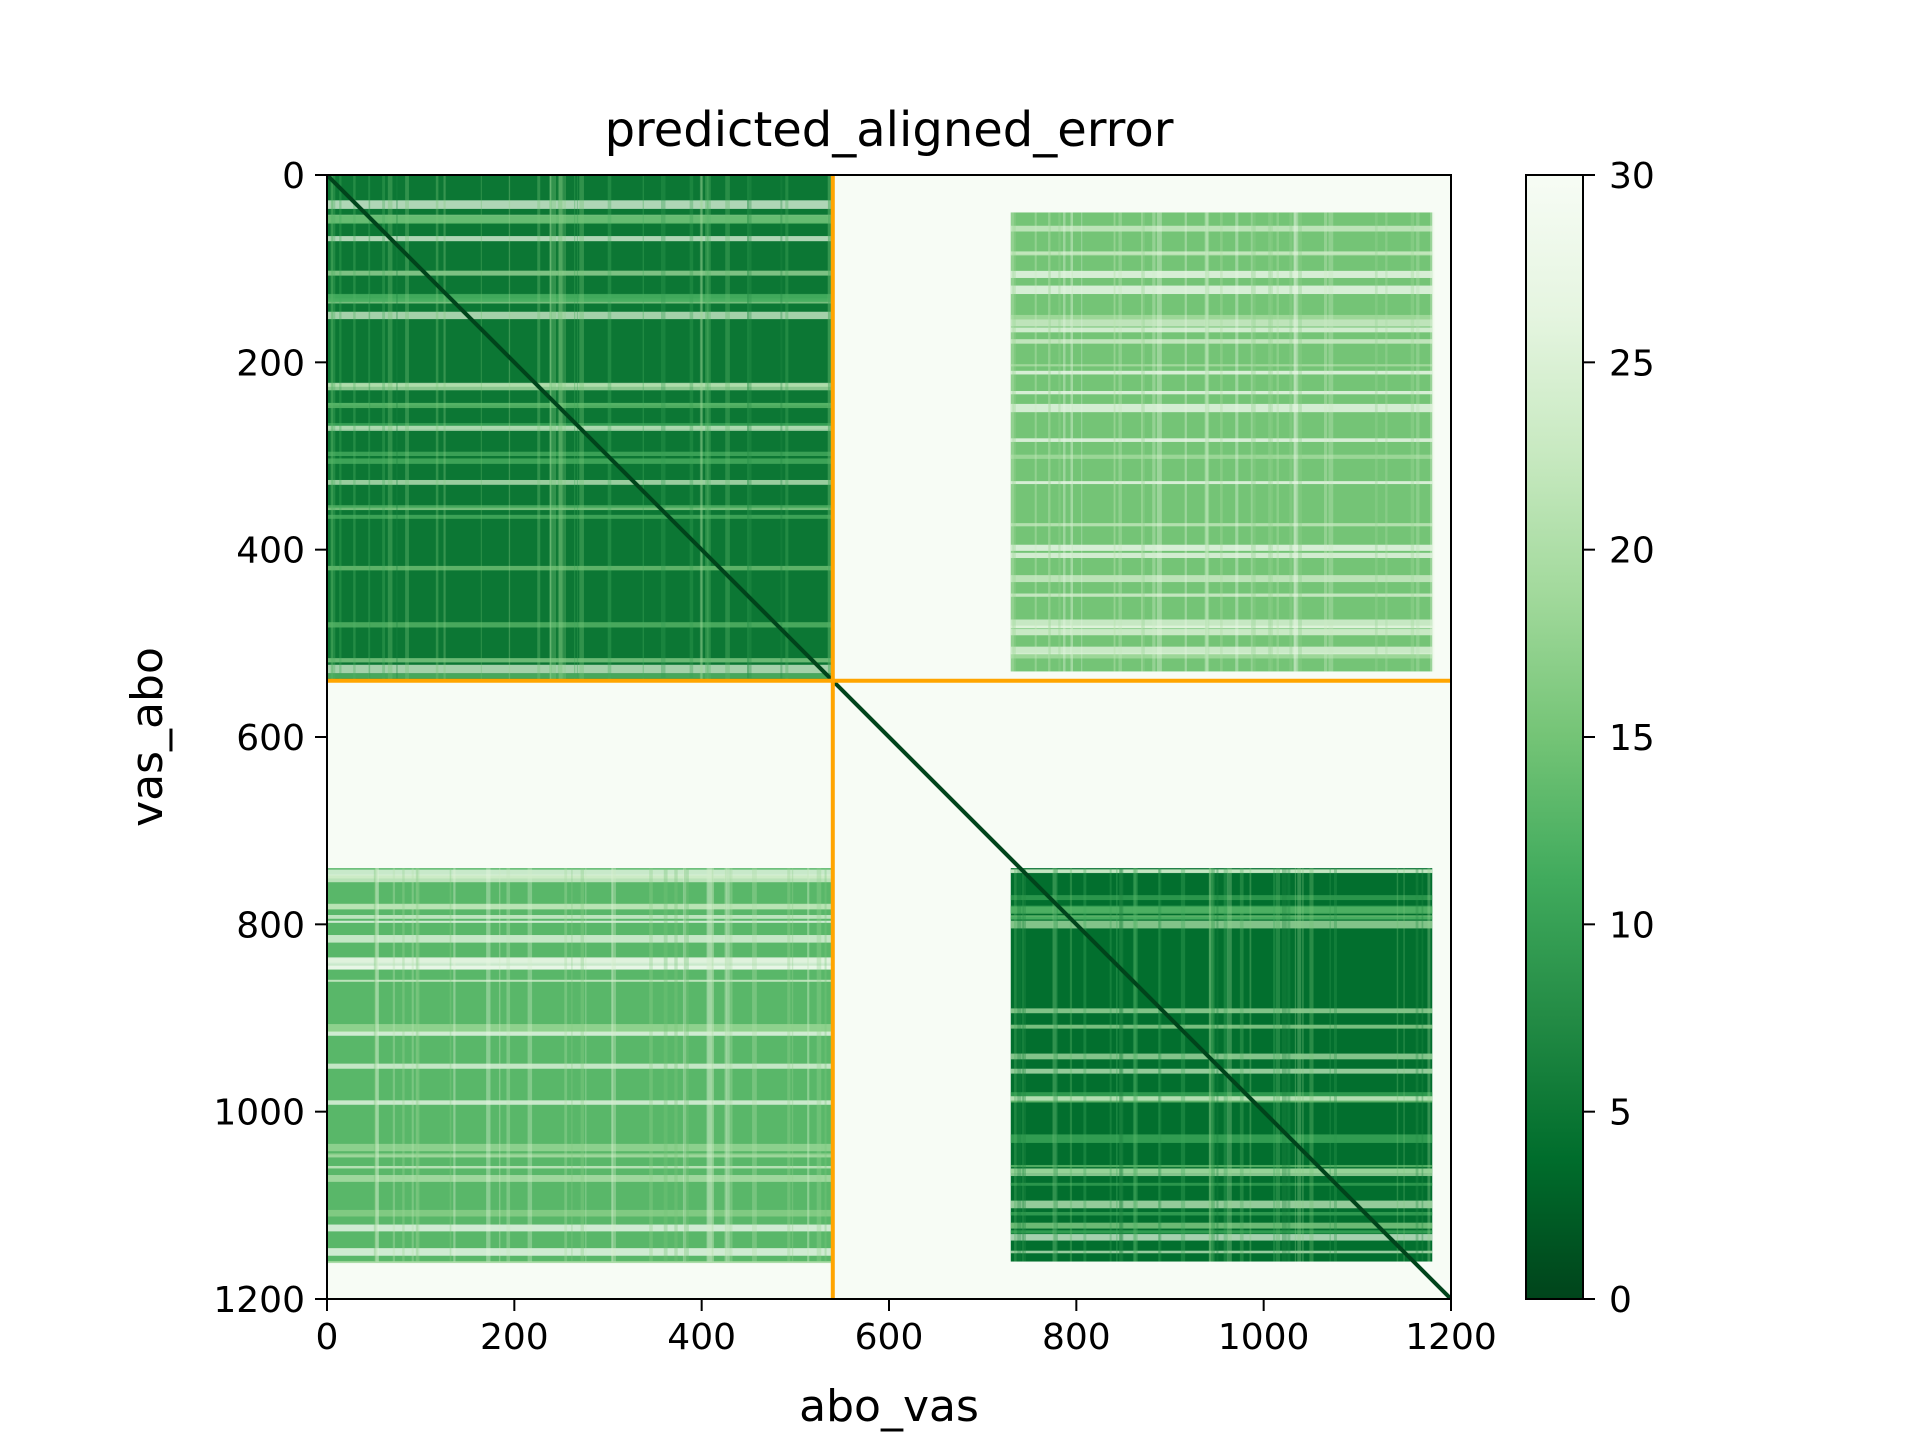 The width and height of the screenshot is (1920, 1440). I want to click on x-axis-label: abo_vas, so click(889, 1406).